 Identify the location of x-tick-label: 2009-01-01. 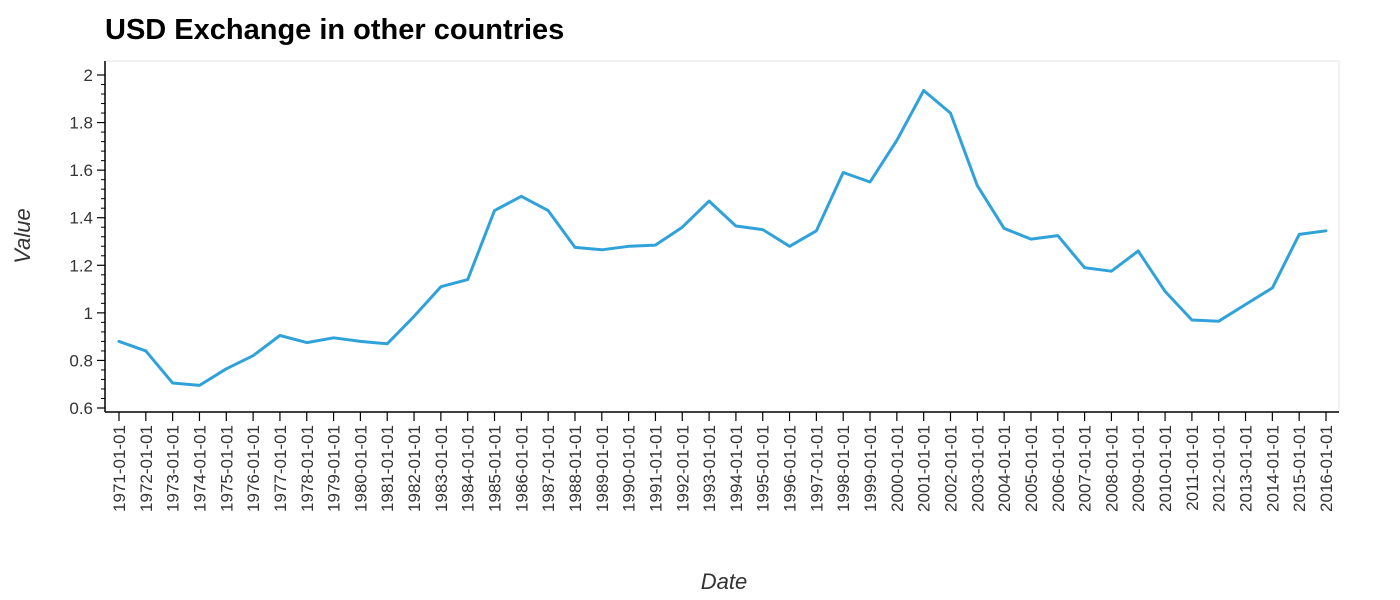
(1138, 468).